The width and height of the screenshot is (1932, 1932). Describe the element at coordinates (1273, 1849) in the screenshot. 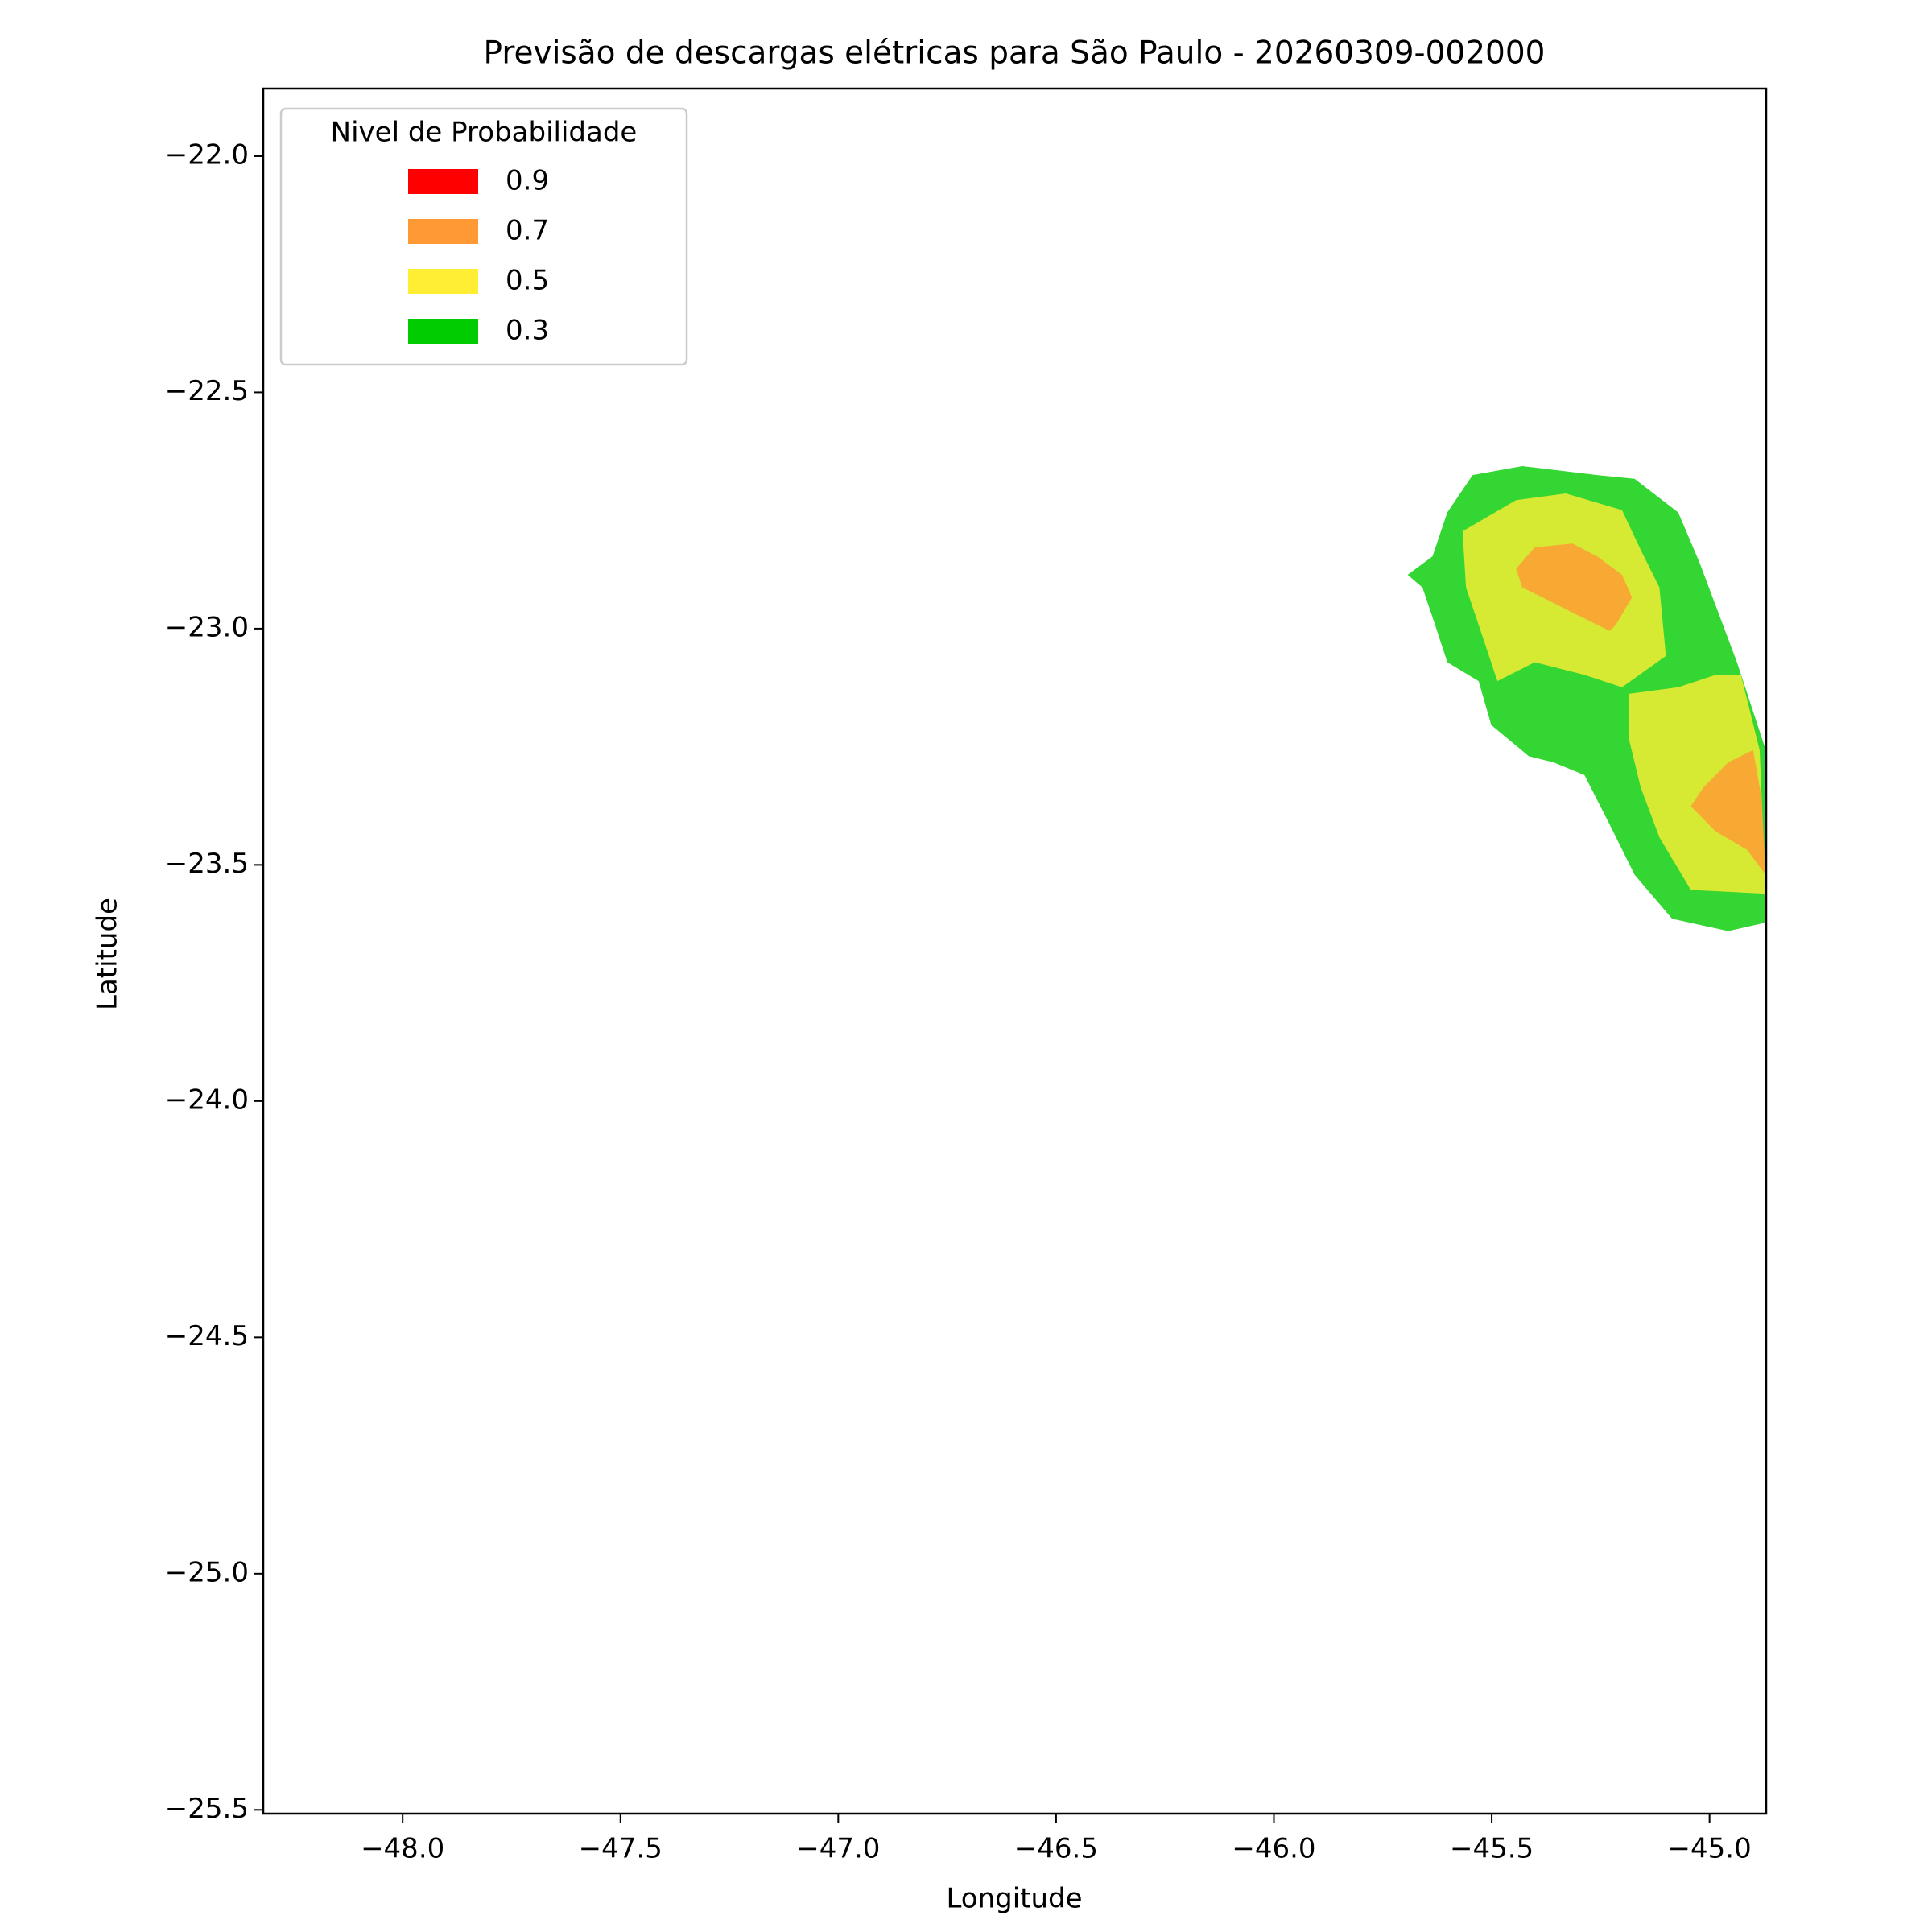

I see `x-tick-label: −46.0` at that location.